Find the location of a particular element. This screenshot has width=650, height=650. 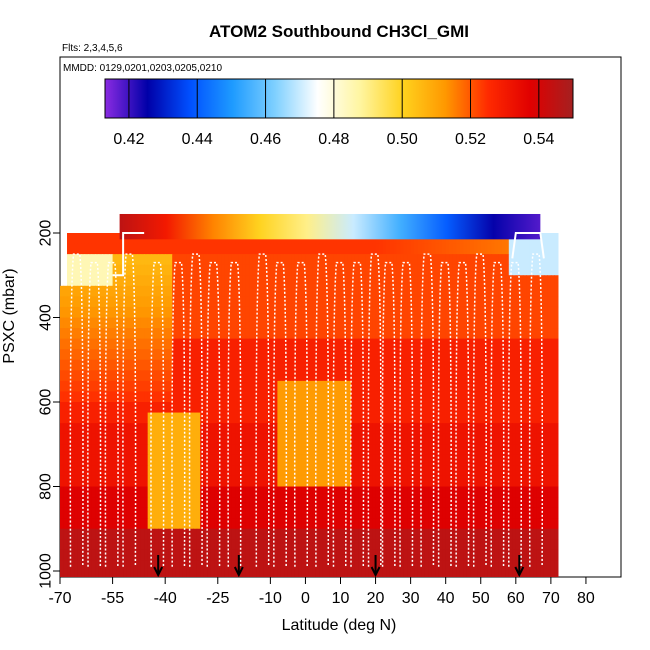

colorbar-tick-label: 0.54 is located at coordinates (538, 139).